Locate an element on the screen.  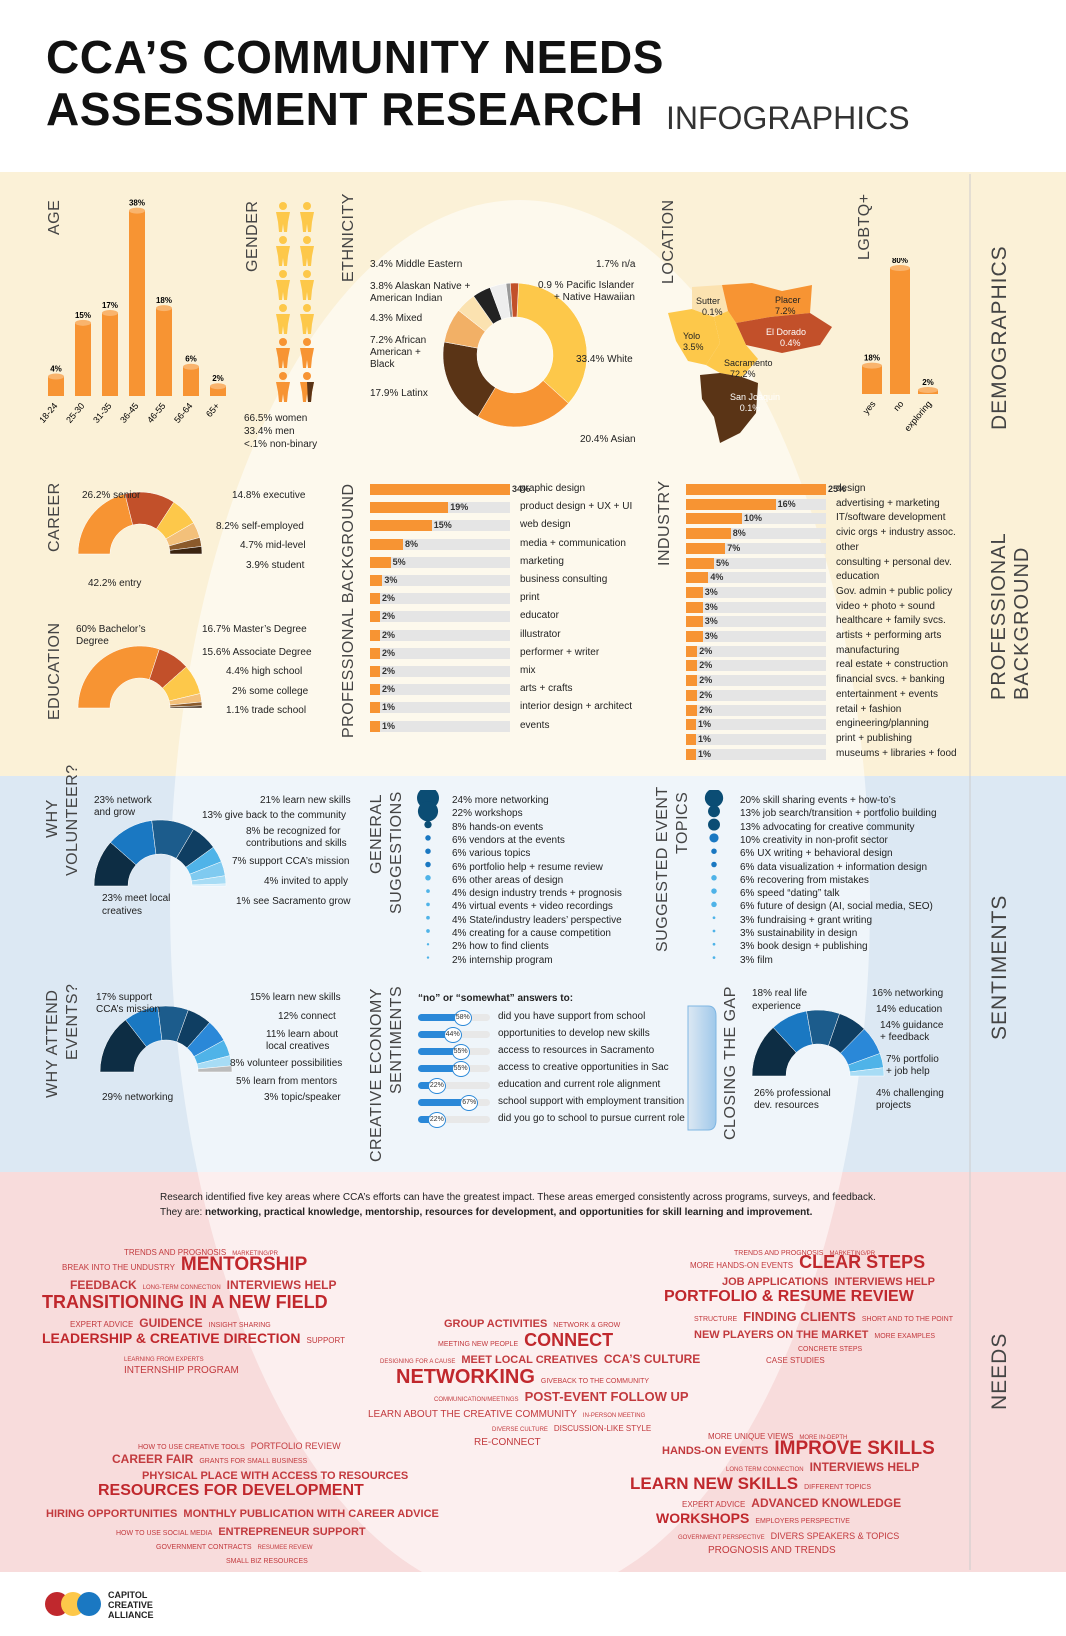
cloud-word: MENTORSHIP is located at coordinates (244, 1264).